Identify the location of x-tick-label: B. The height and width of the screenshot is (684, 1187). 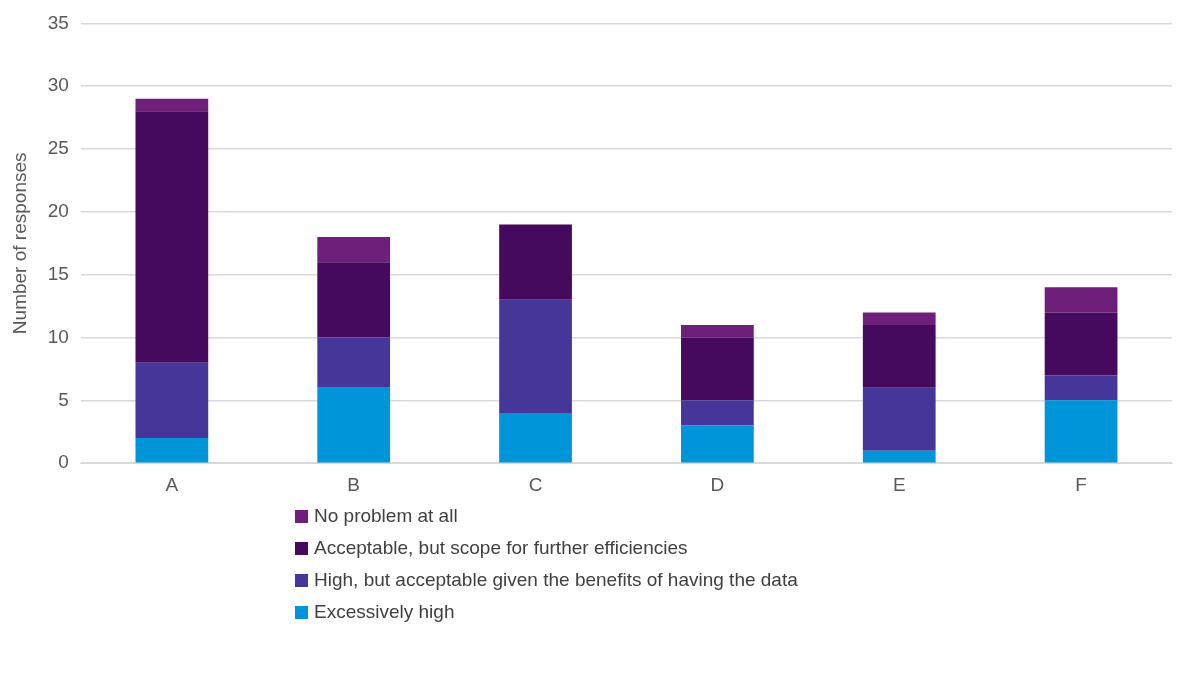
(354, 484).